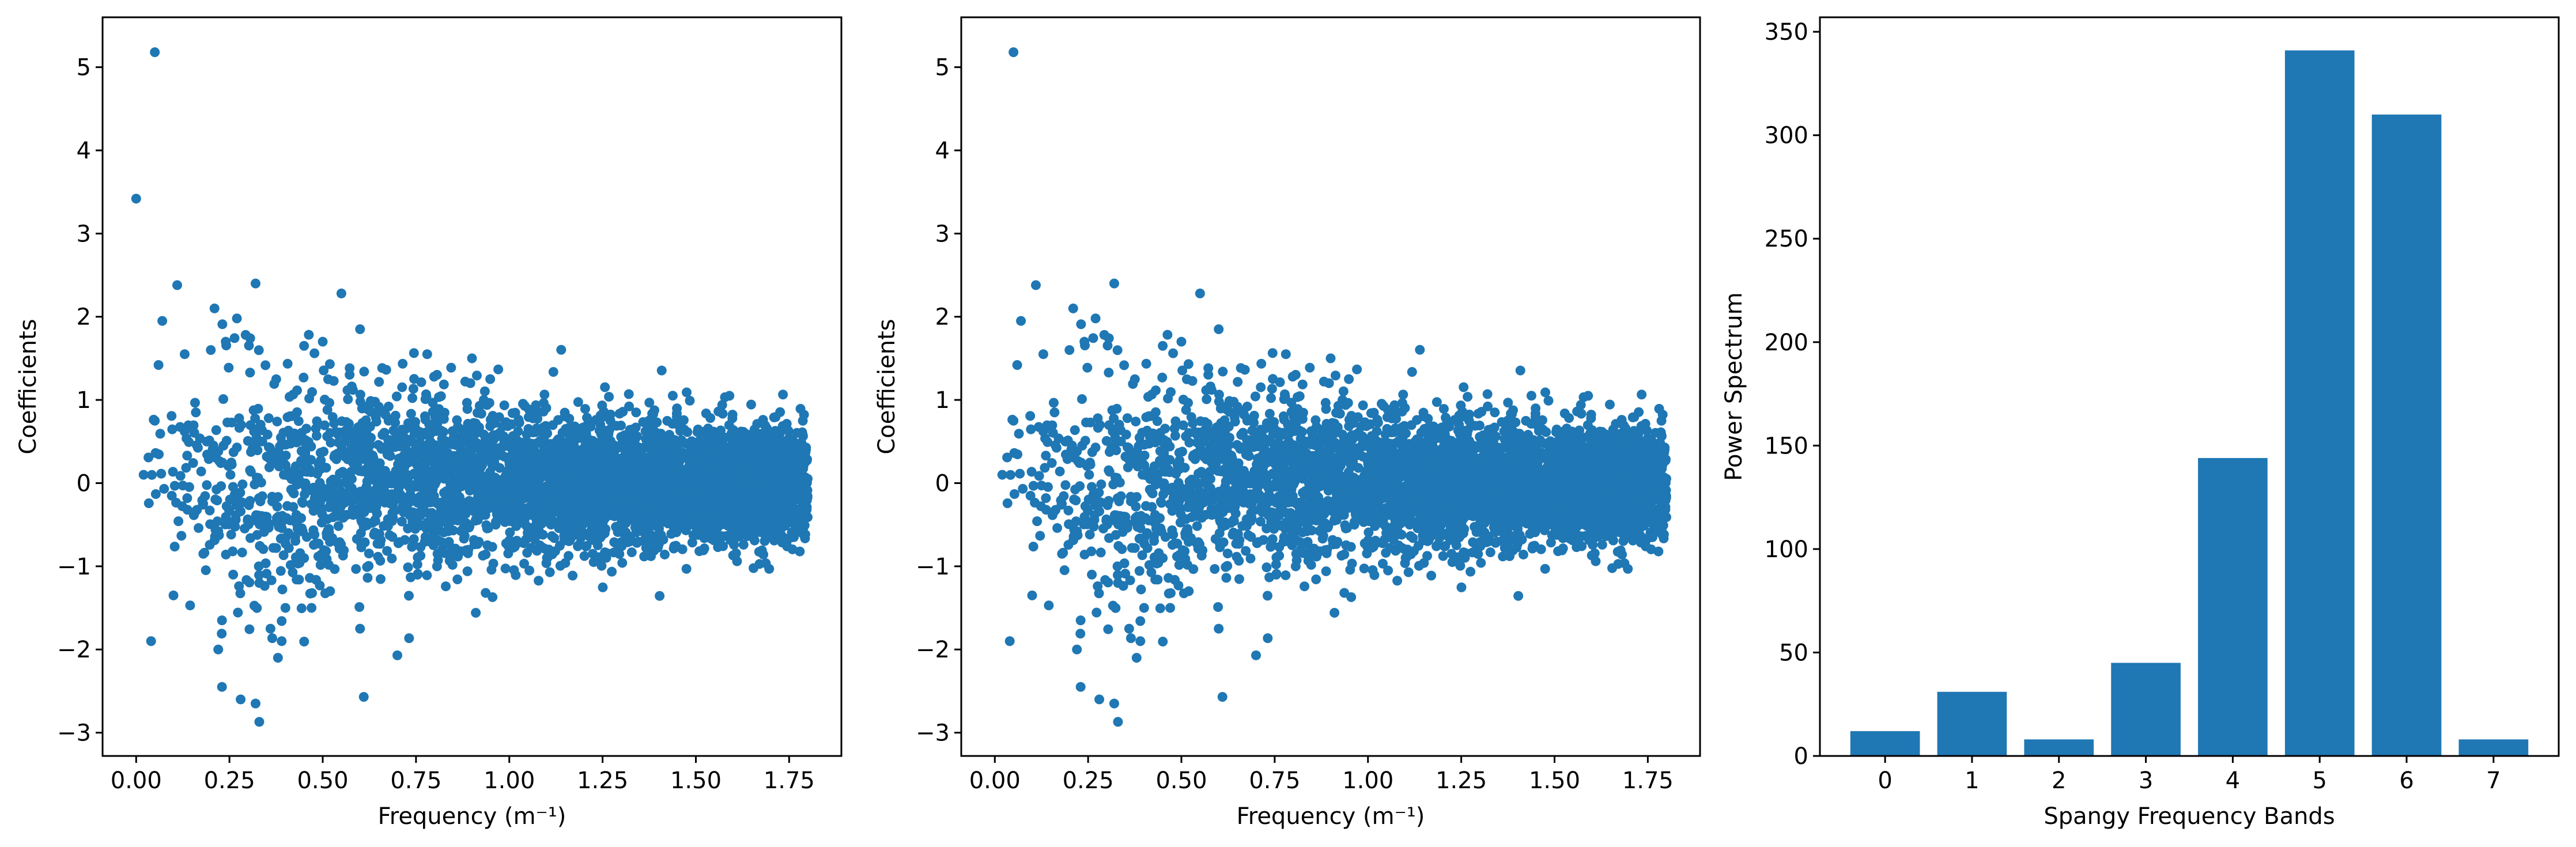 This screenshot has height=847, width=2576. Describe the element at coordinates (509, 780) in the screenshot. I see `x-tick-label: 1.00` at that location.